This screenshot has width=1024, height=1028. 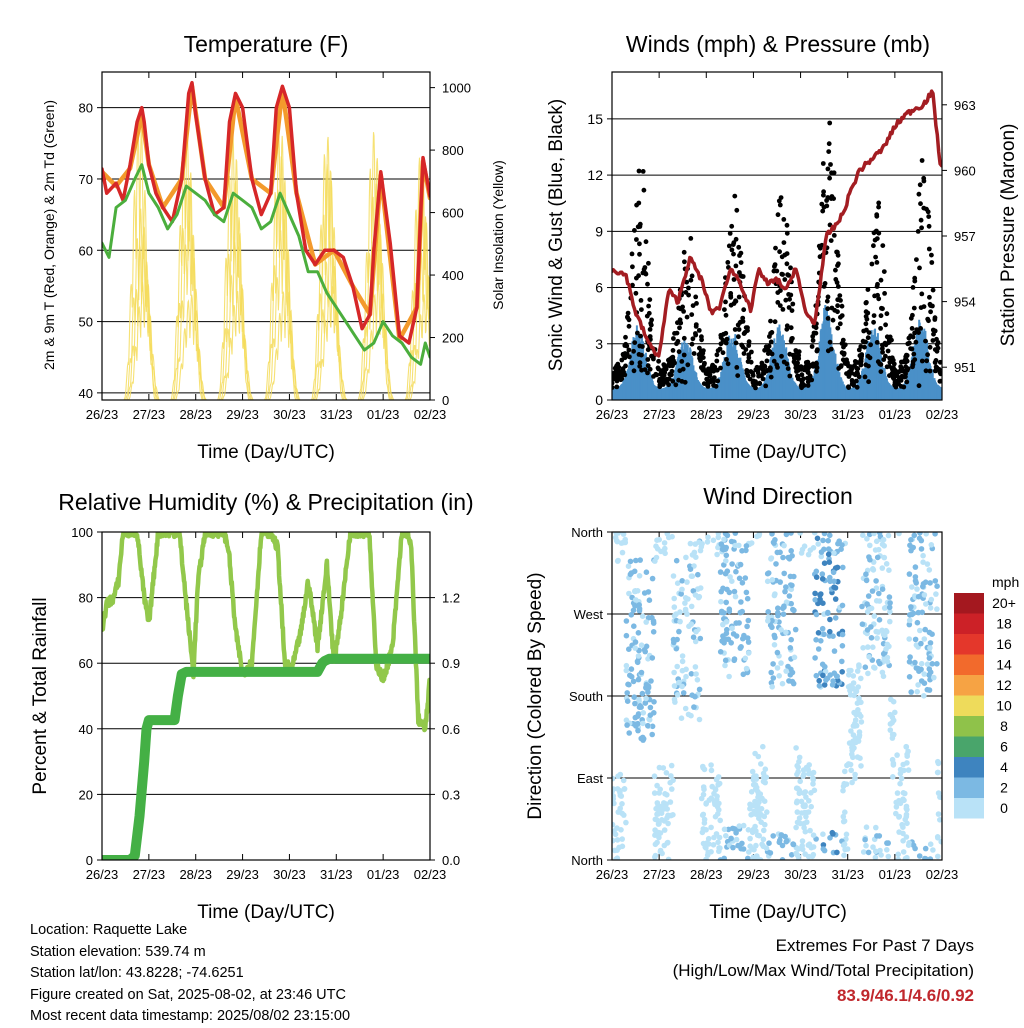 I want to click on winds-ytick-label: 6, so click(x=599, y=288).